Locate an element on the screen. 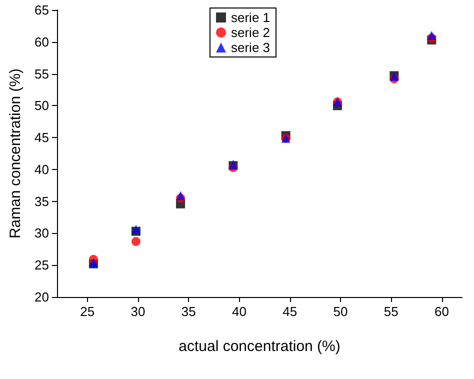 Image resolution: width=474 pixels, height=379 pixels. x-axis-title: actual concentration (%) is located at coordinates (259, 346).